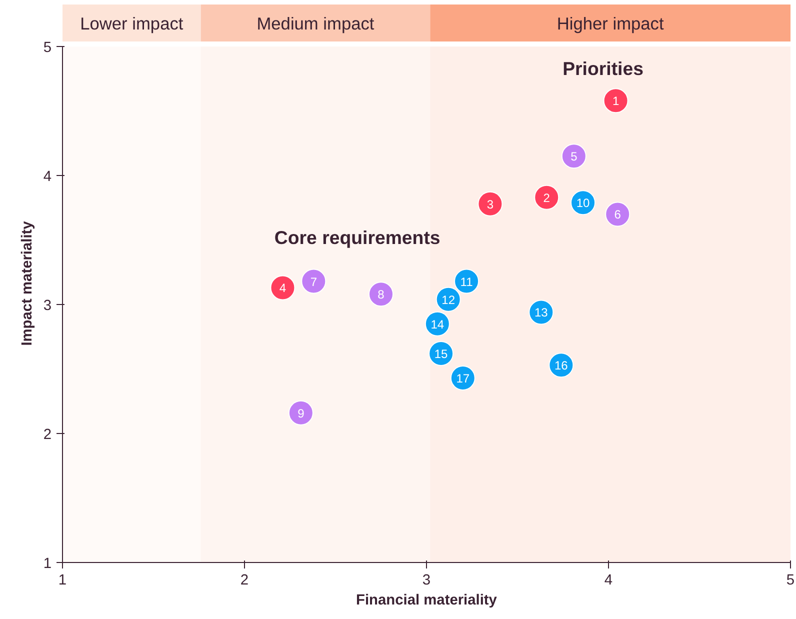 The height and width of the screenshot is (619, 796). Describe the element at coordinates (603, 68) in the screenshot. I see `annotation: Priorities` at that location.